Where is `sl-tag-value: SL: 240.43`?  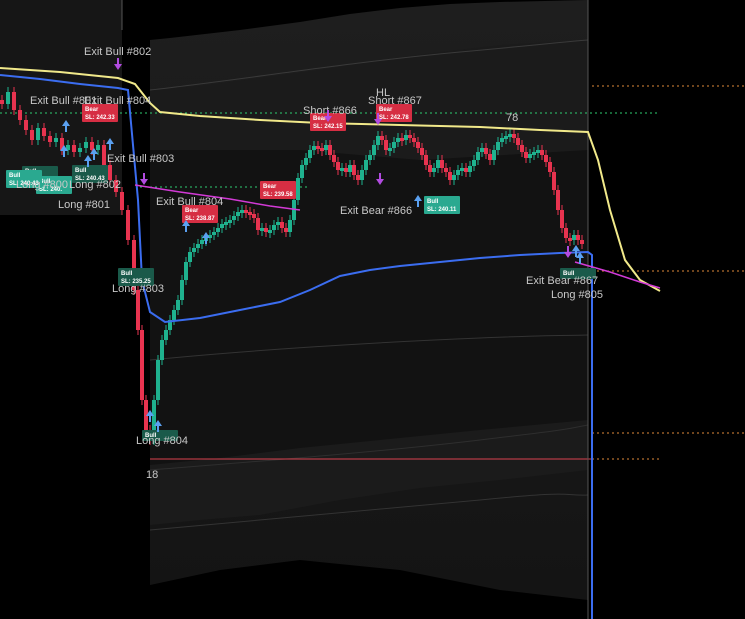
sl-tag-value: SL: 240.43 is located at coordinates (90, 179).